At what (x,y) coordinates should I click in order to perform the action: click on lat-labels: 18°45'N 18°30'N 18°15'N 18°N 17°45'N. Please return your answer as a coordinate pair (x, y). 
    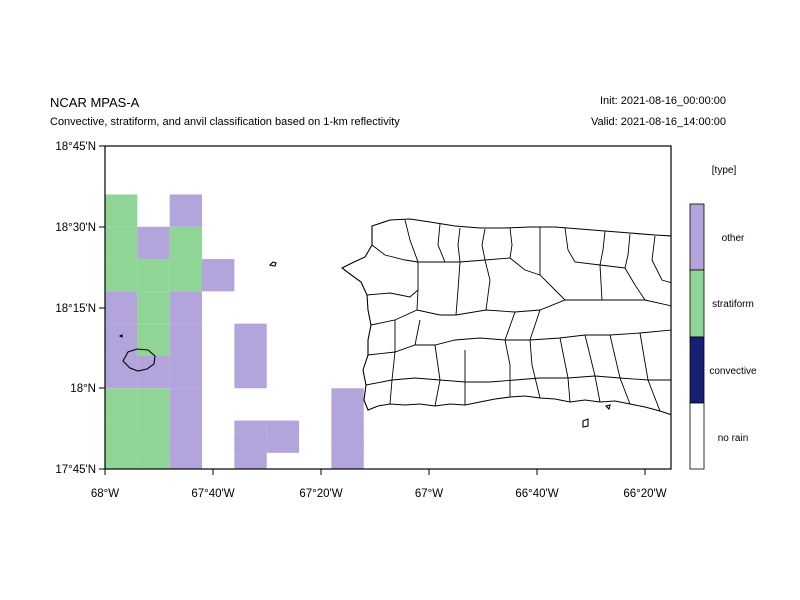
    Looking at the image, I should click on (75, 308).